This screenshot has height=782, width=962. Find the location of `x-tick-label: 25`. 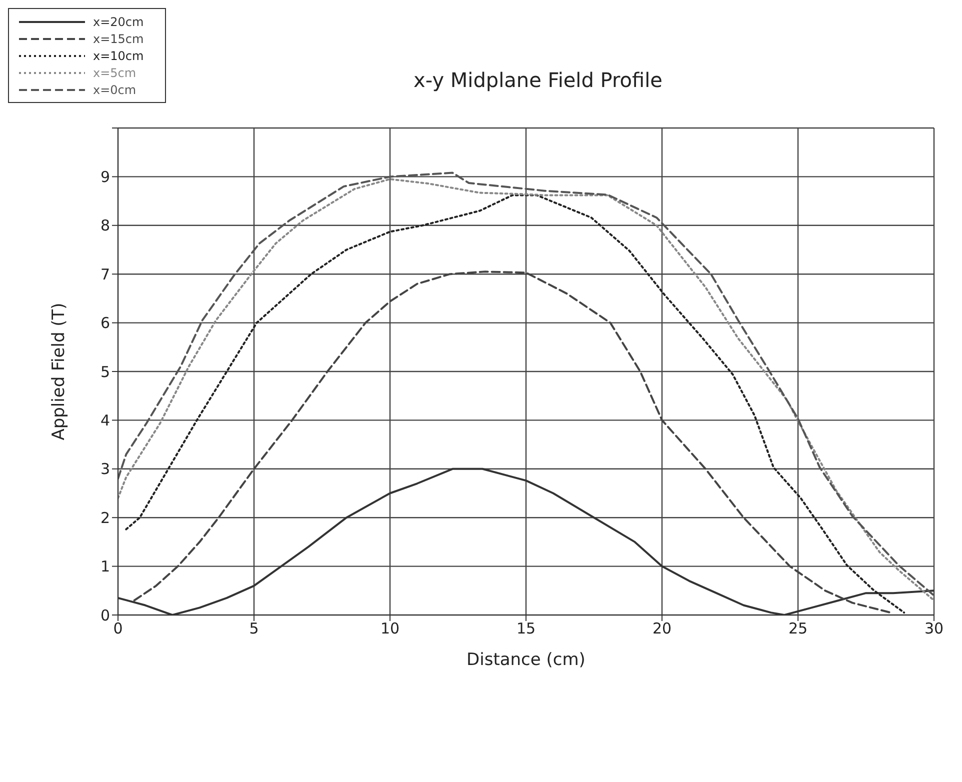

x-tick-label: 25 is located at coordinates (798, 629).